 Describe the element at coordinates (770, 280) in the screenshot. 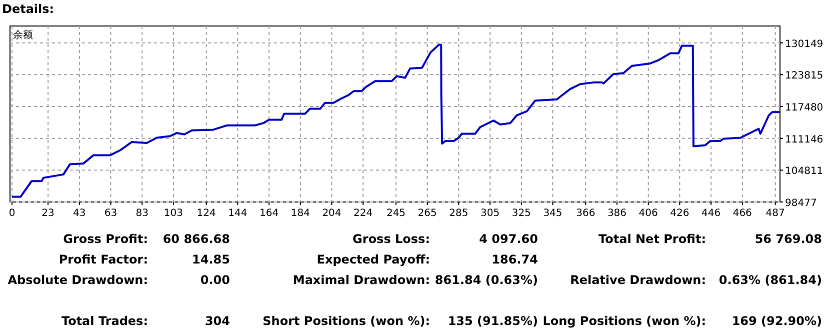

I see `text: 0.63% (861.84)` at that location.